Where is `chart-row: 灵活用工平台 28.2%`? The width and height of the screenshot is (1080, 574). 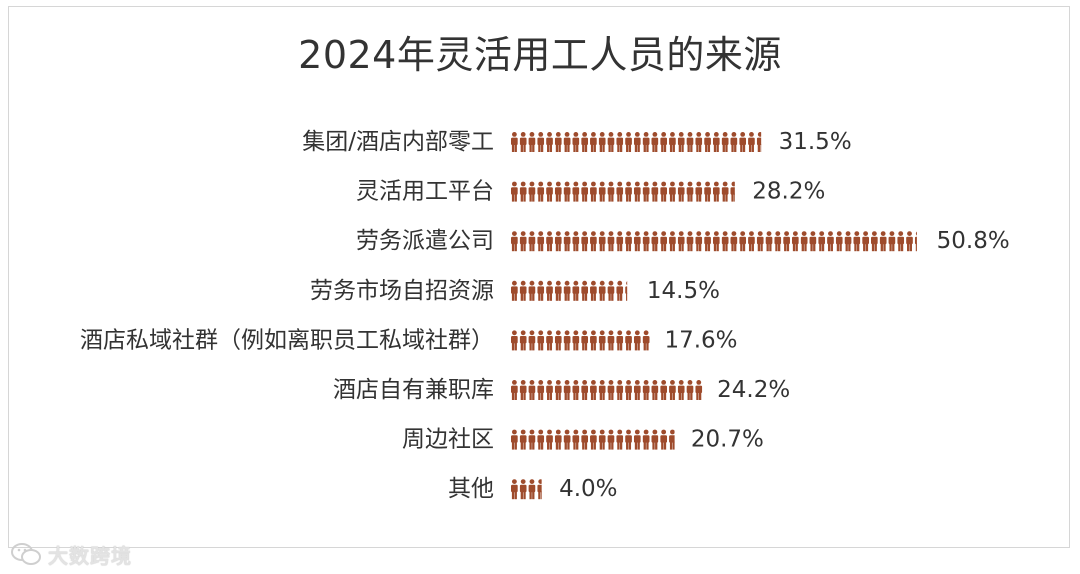
chart-row: 灵活用工平台 28.2% is located at coordinates (590, 192).